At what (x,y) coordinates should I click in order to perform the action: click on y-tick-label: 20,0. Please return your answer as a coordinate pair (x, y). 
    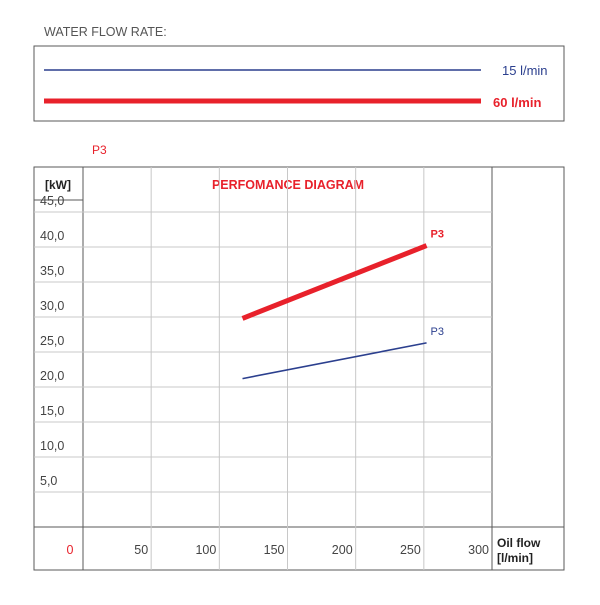
    Looking at the image, I should click on (52, 376).